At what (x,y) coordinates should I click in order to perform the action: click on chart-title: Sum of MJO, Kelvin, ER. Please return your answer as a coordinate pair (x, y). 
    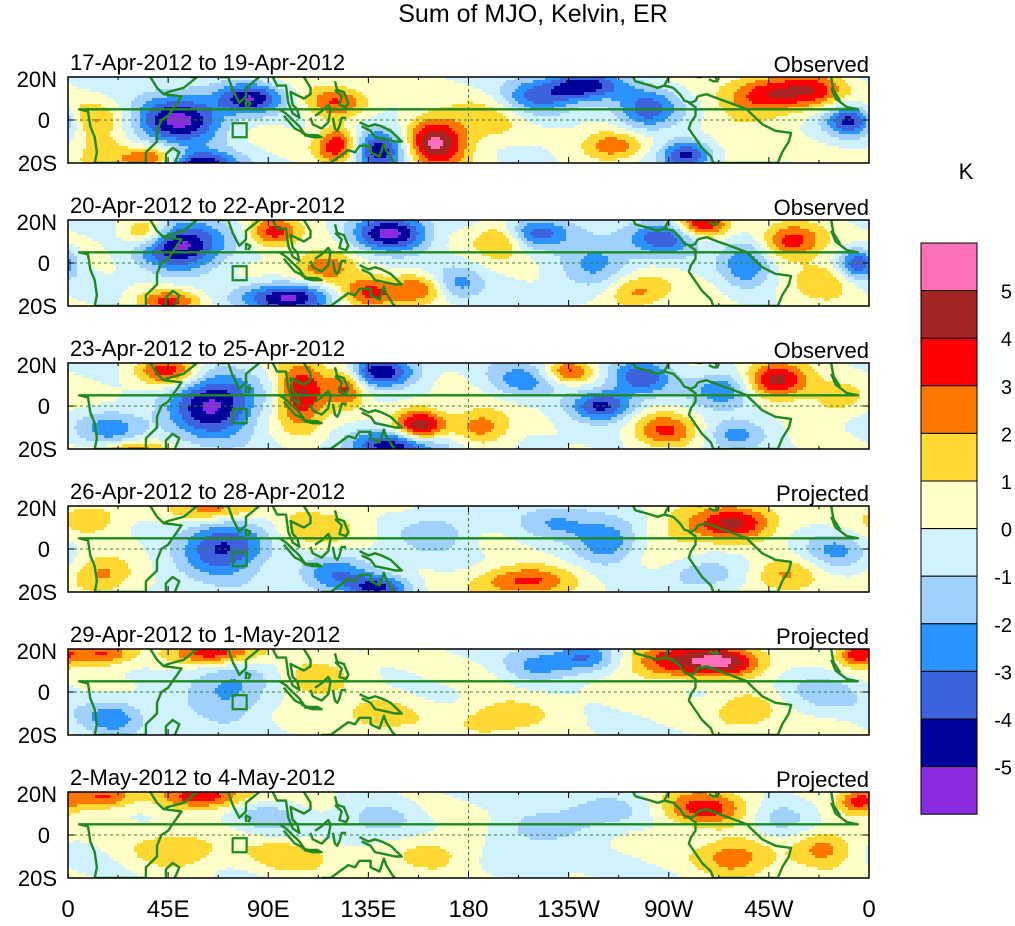
    Looking at the image, I should click on (533, 14).